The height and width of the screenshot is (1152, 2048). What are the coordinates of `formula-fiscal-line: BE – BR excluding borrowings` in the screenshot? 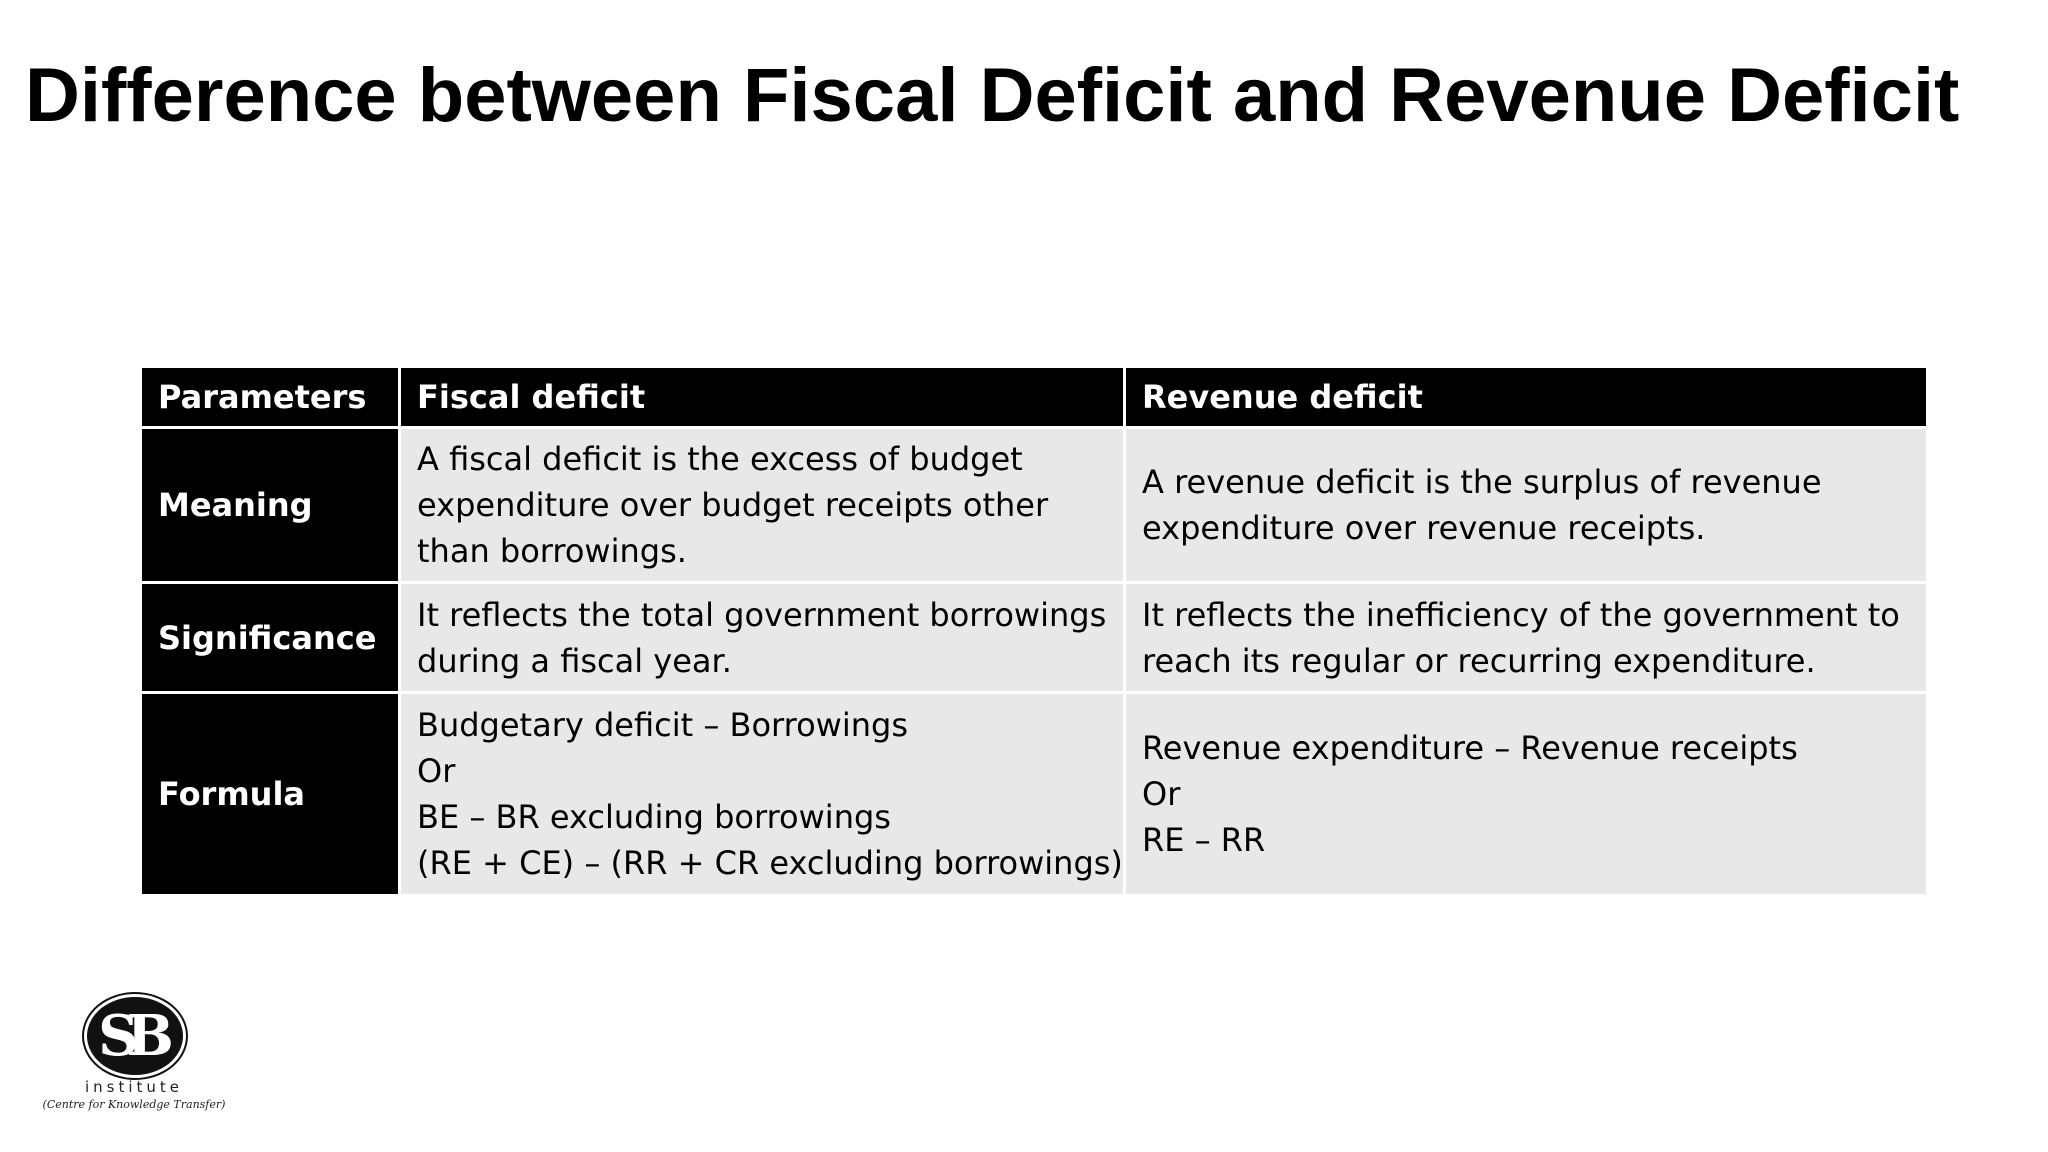 It's located at (654, 817).